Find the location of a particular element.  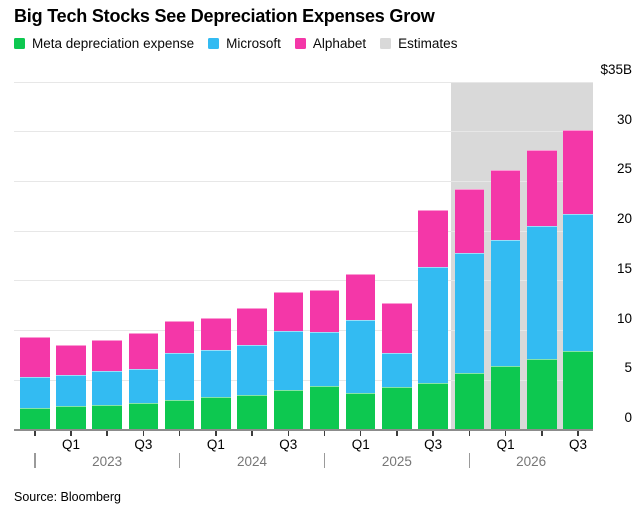

bar-q2-2023-microsoft is located at coordinates (107, 388).